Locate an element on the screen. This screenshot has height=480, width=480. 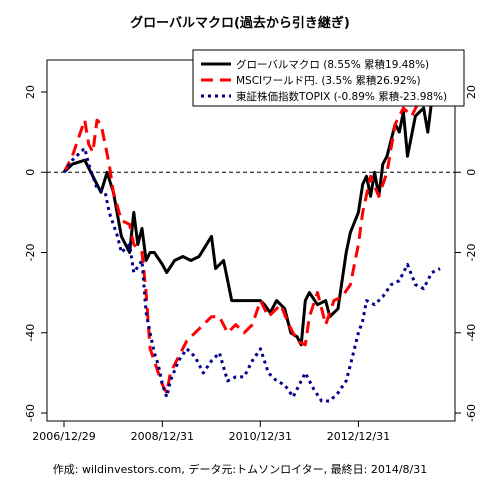
y-tick-label-left: 20 is located at coordinates (30, 92).